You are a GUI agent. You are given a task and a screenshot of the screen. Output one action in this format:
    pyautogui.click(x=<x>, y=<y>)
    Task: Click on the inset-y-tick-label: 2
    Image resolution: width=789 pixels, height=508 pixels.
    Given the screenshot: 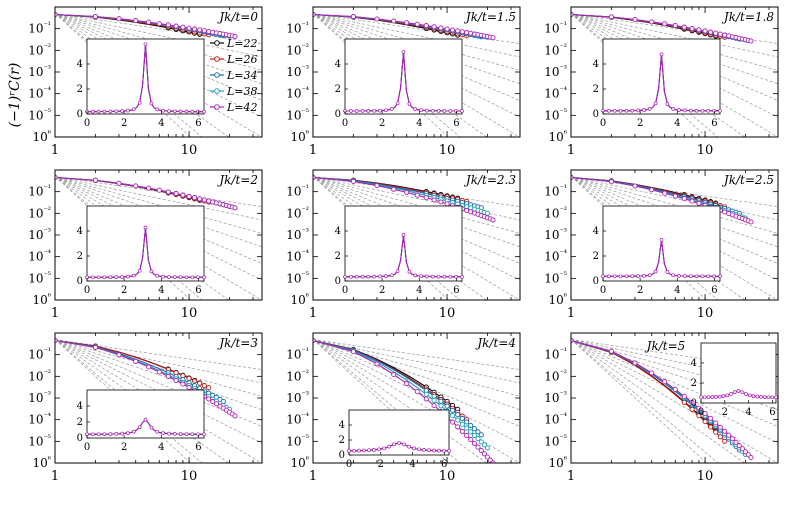 What is the action you would take?
    pyautogui.click(x=338, y=89)
    